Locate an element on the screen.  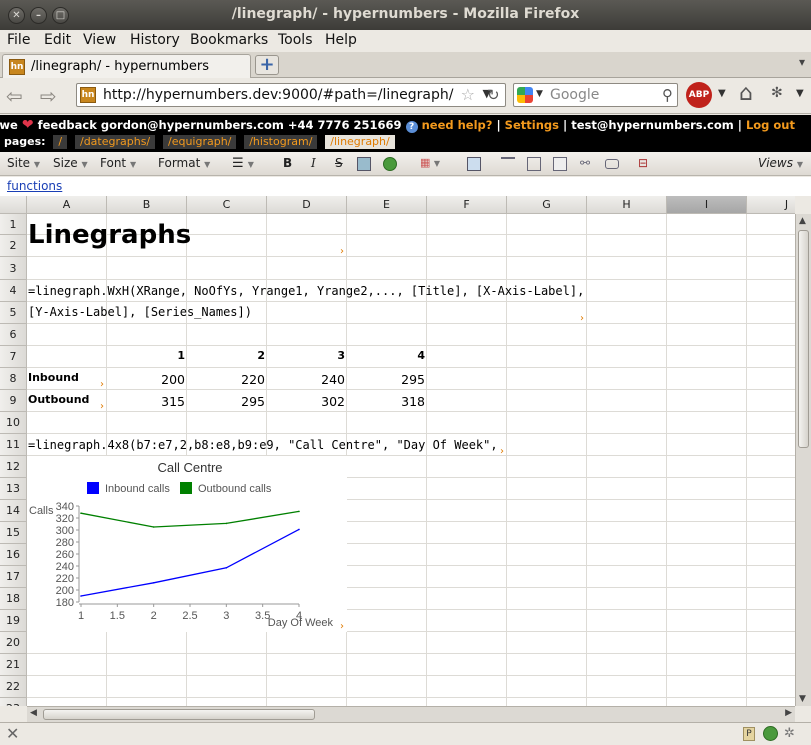
tab-list-icon: ▾ is located at coordinates (801, 62).